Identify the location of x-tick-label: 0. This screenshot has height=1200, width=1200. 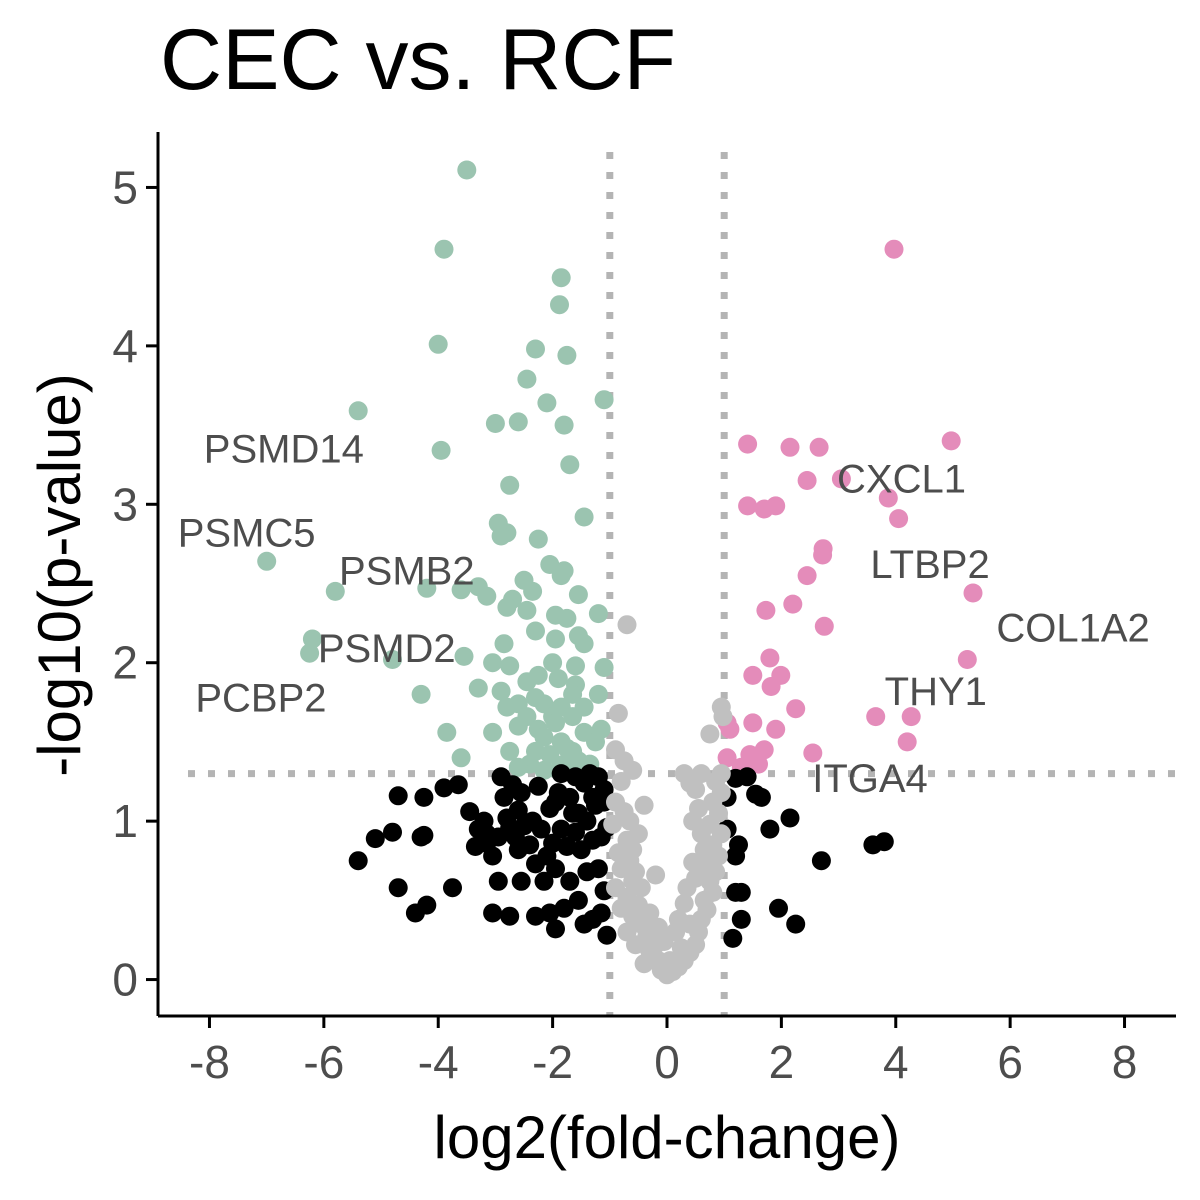
(667, 1062).